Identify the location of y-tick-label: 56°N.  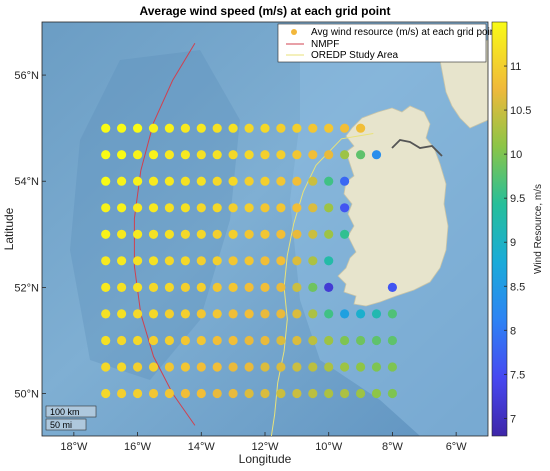
(26, 76).